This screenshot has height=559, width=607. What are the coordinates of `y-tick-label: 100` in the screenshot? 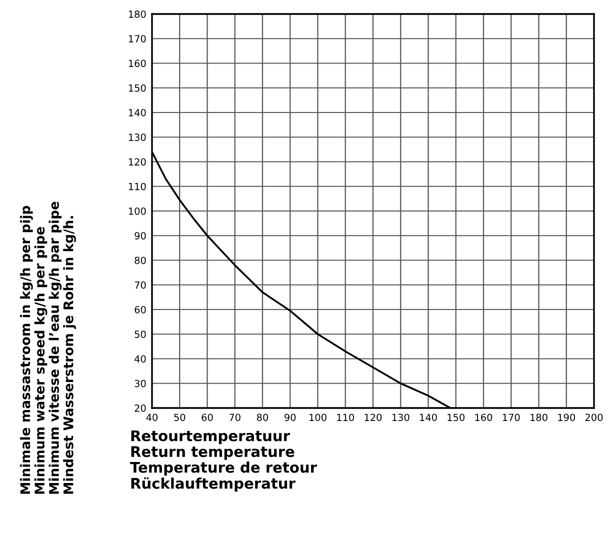 It's located at (137, 211).